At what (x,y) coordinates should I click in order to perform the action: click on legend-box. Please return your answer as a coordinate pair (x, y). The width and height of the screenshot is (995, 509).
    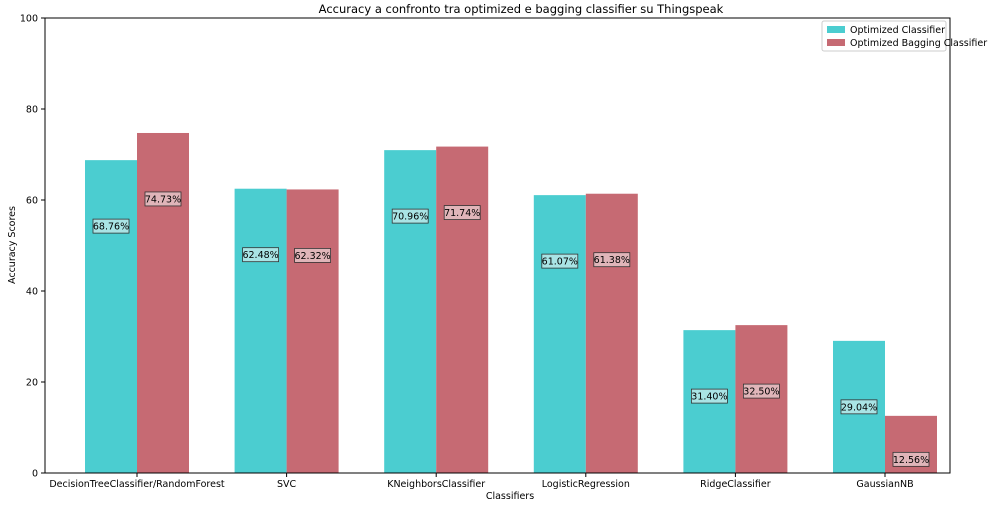
    Looking at the image, I should click on (884, 36).